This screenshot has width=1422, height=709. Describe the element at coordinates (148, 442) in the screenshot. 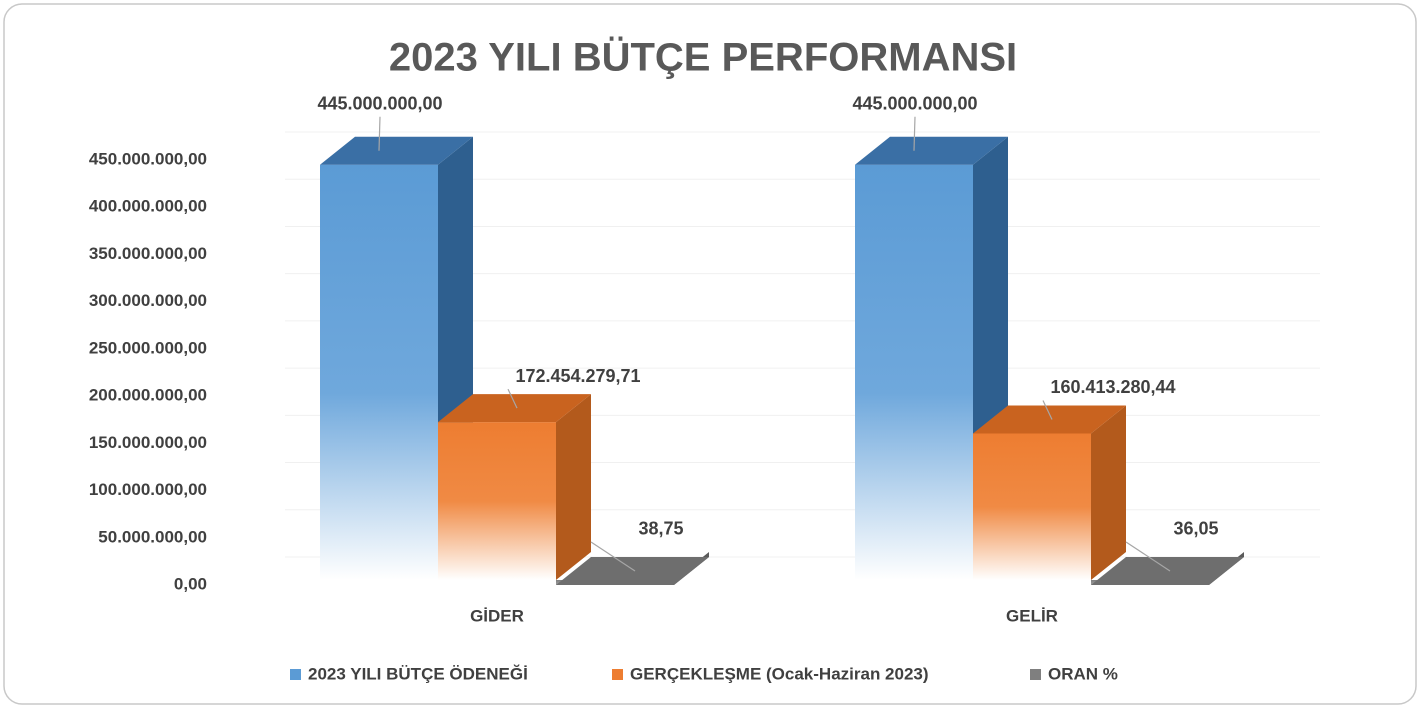

I see `y-tick-label: 150.000.000,00` at that location.